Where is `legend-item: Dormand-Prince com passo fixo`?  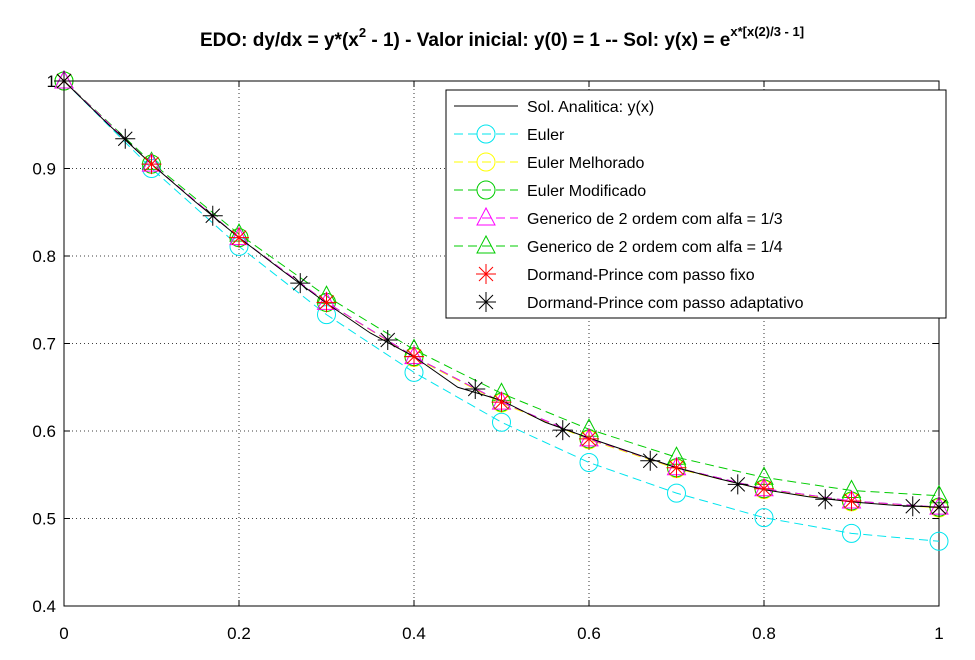
legend-item: Dormand-Prince com passo fixo is located at coordinates (615, 274).